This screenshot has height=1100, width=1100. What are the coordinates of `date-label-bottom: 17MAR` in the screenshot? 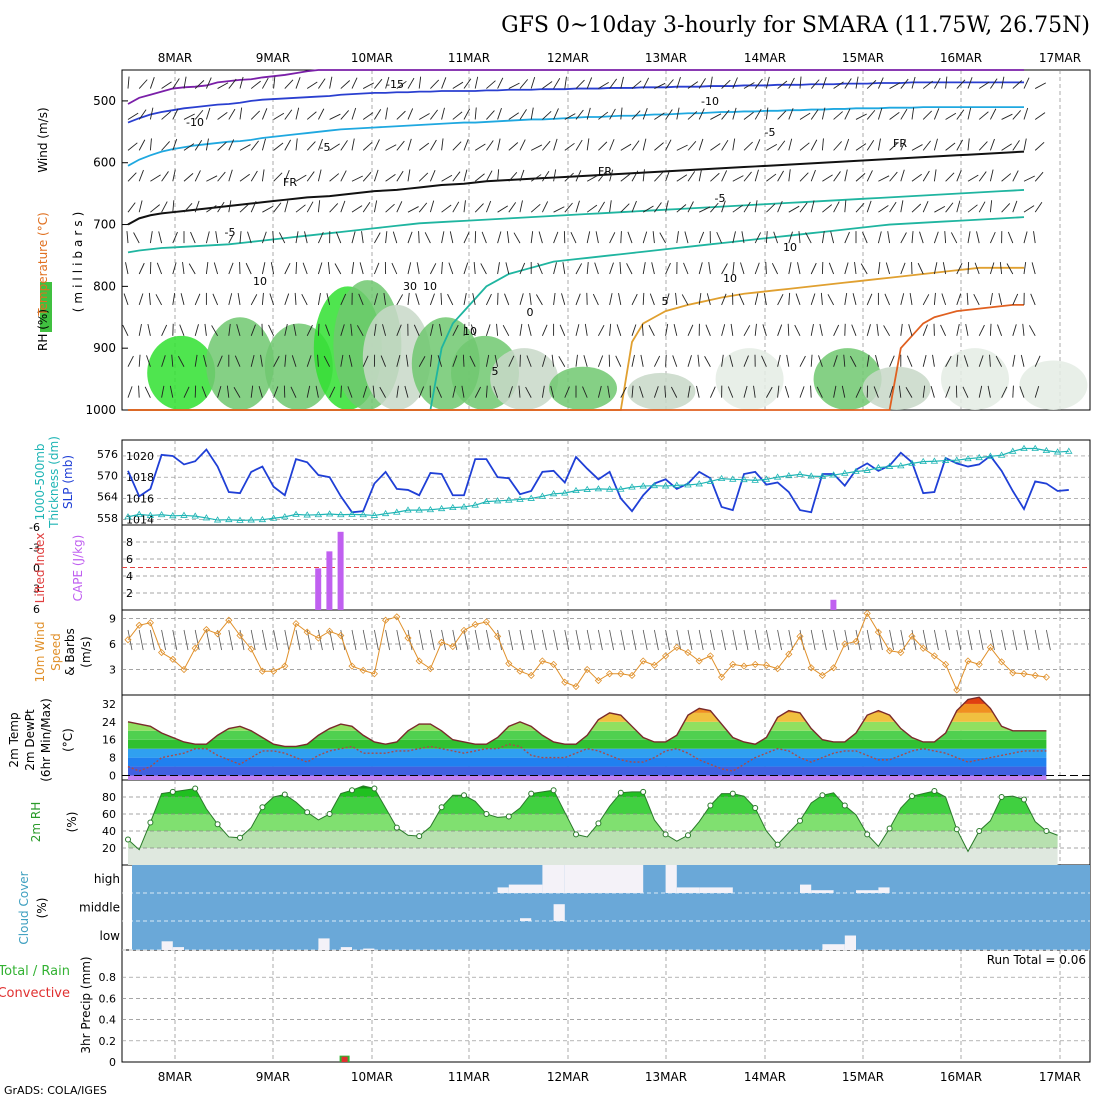 It's located at (1060, 1077).